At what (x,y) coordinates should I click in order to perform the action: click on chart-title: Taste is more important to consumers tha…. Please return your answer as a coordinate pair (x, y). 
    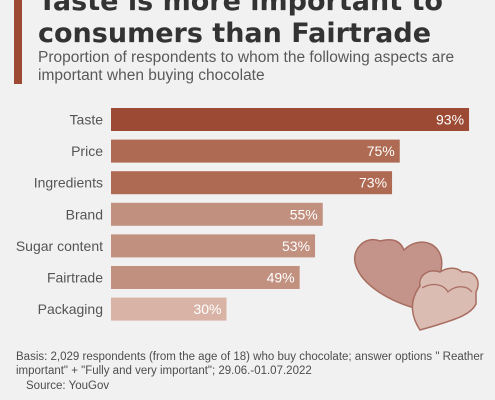
    Looking at the image, I should click on (240, 24).